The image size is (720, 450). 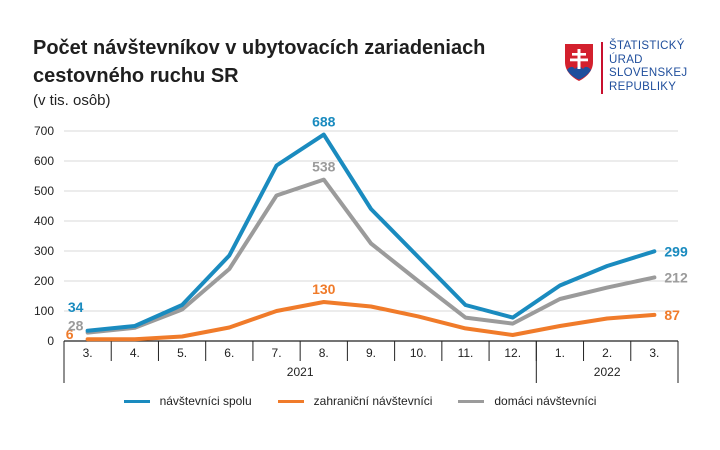 I want to click on legend-item-total: návštevníci spolu, so click(x=187, y=401).